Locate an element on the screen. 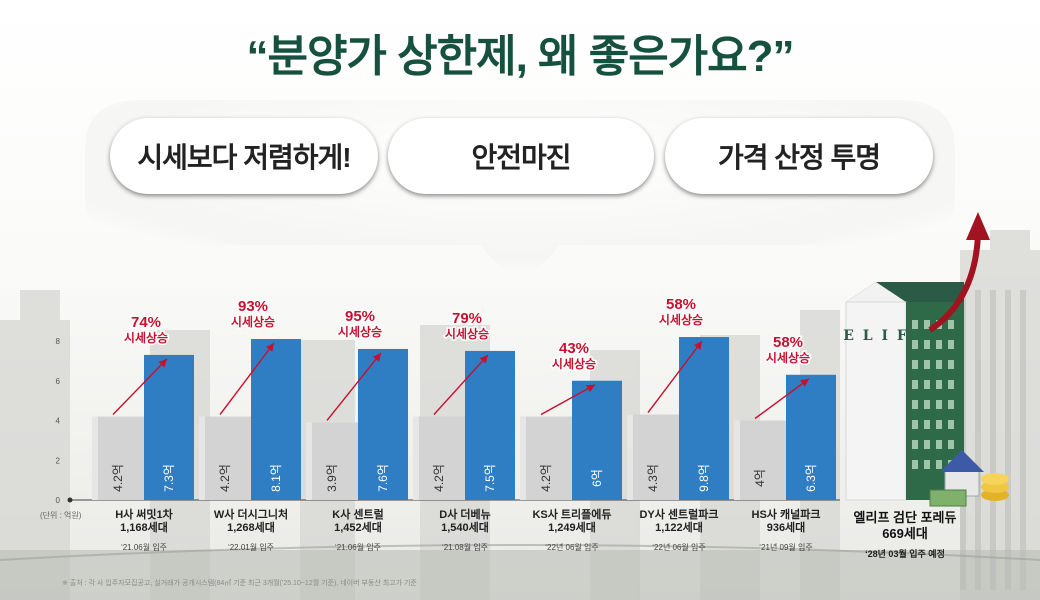  y-tick-label: 0 is located at coordinates (58, 500).